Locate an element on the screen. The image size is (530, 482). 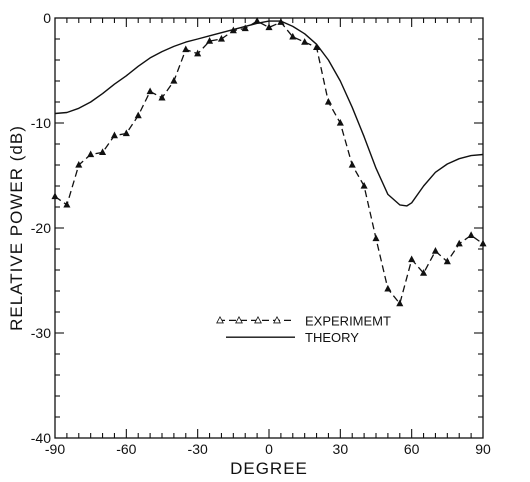
x-tick-label: 90 is located at coordinates (483, 449).